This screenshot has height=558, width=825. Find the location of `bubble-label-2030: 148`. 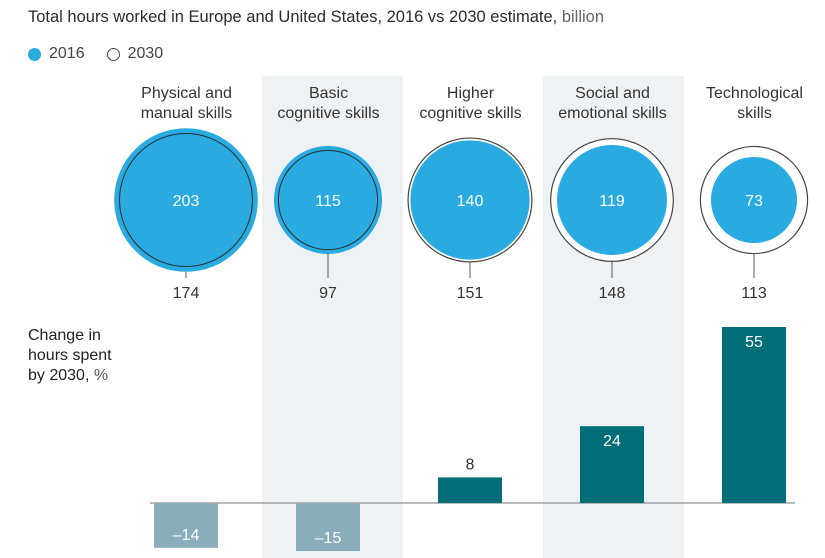

bubble-label-2030: 148 is located at coordinates (612, 293).